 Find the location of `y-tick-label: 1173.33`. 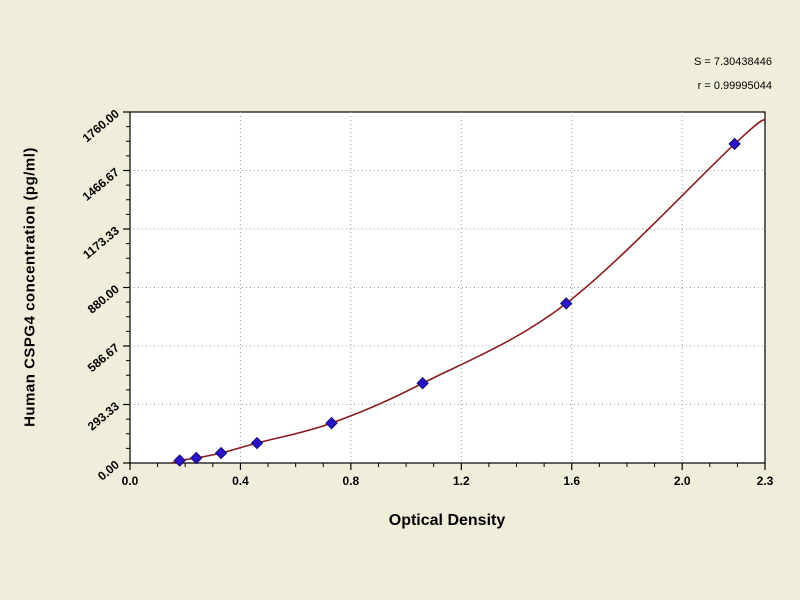

y-tick-label: 1173.33 is located at coordinates (101, 242).